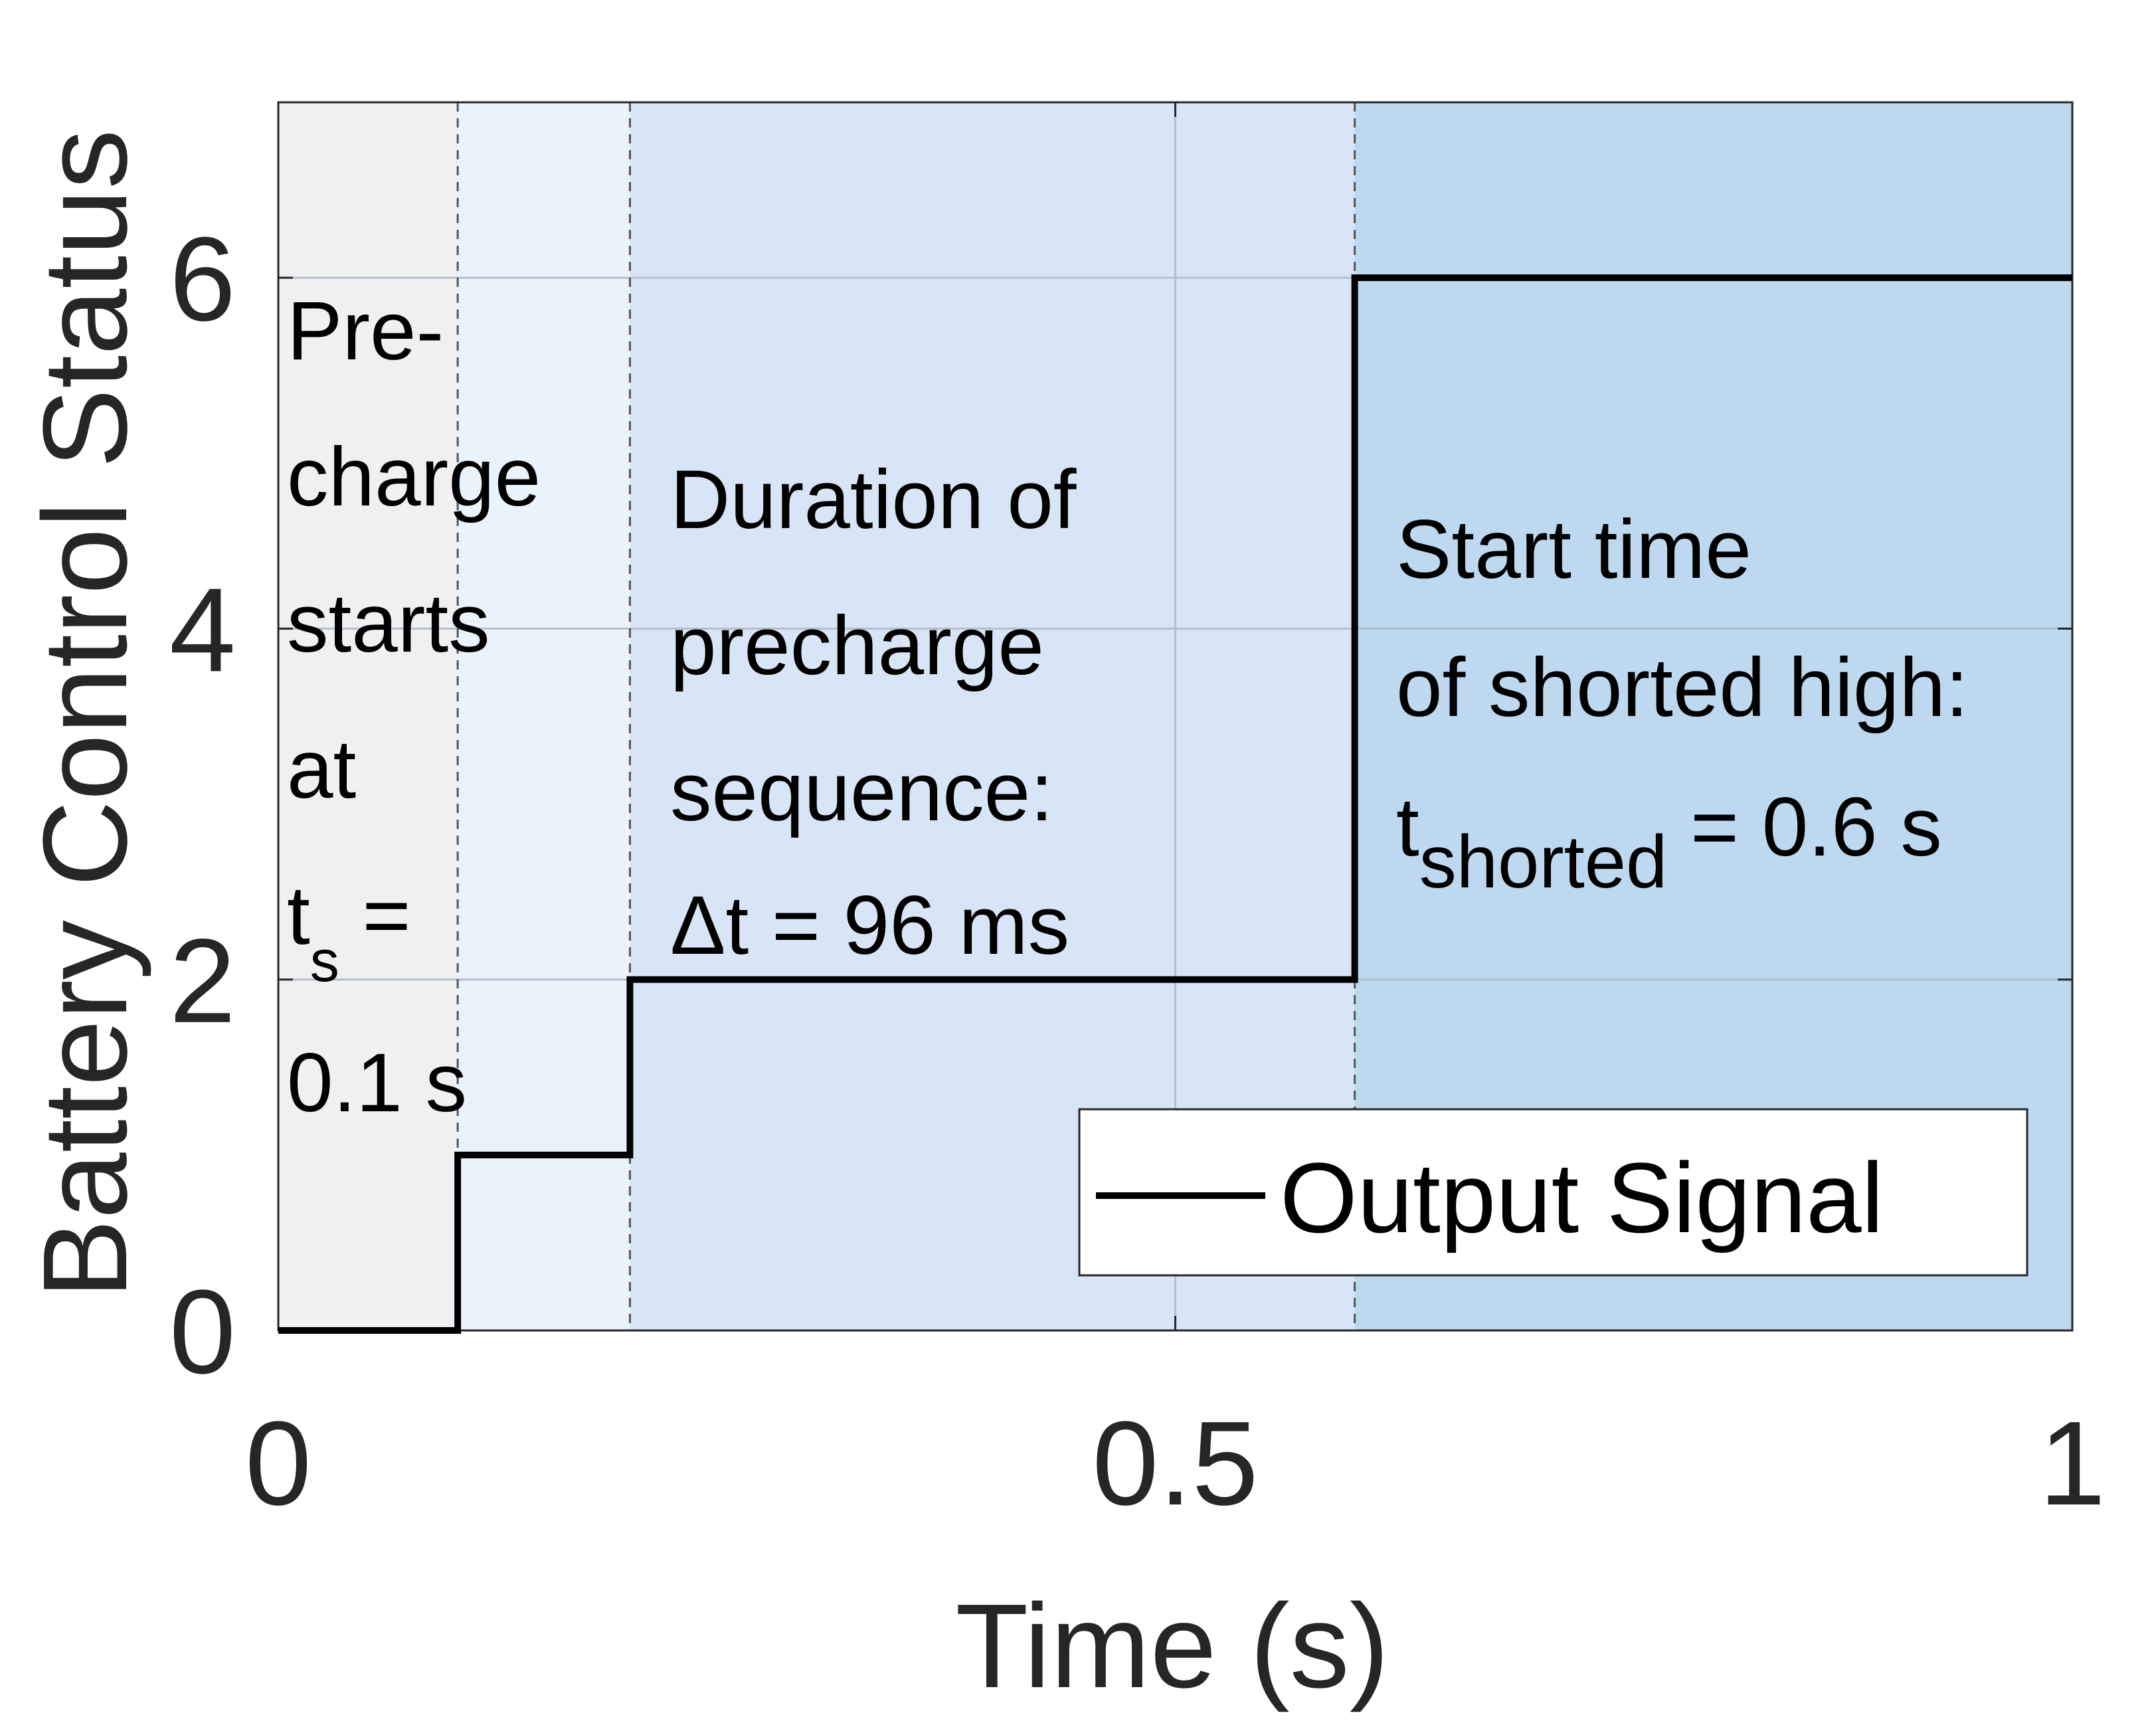 Image resolution: width=2156 pixels, height=1725 pixels. What do you see at coordinates (1543, 861) in the screenshot?
I see `annotation-shorted-t-subscript: shorted` at bounding box center [1543, 861].